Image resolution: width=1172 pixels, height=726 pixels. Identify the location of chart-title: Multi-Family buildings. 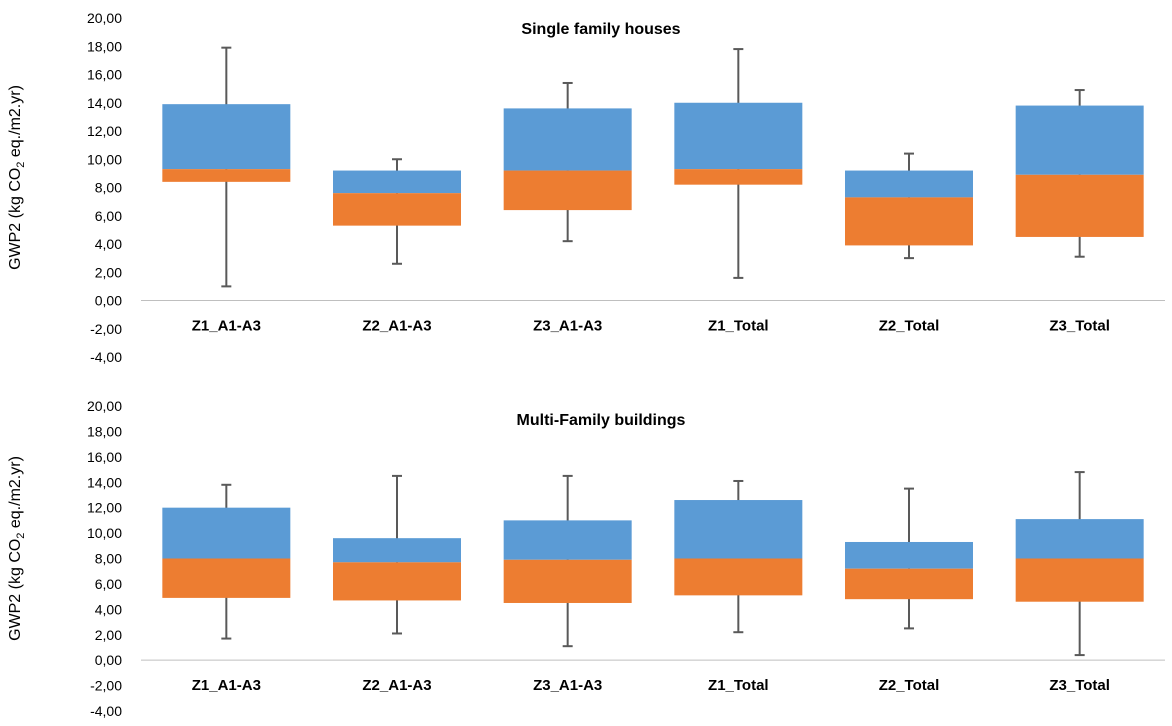
(601, 420).